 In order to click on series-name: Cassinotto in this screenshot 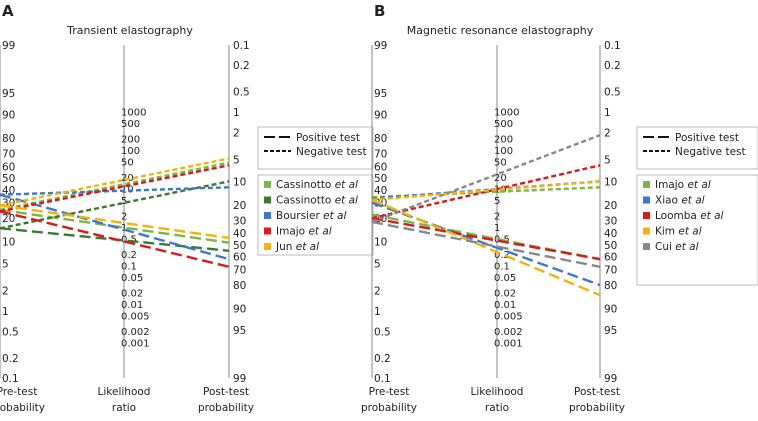, I will do `click(305, 185)`.